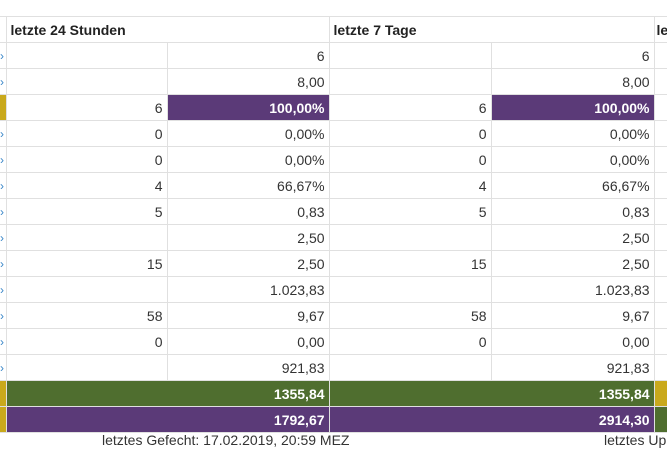 This screenshot has width=667, height=459. What do you see at coordinates (491, 419) in the screenshot?
I see `cell-total-7d: 2914,30` at bounding box center [491, 419].